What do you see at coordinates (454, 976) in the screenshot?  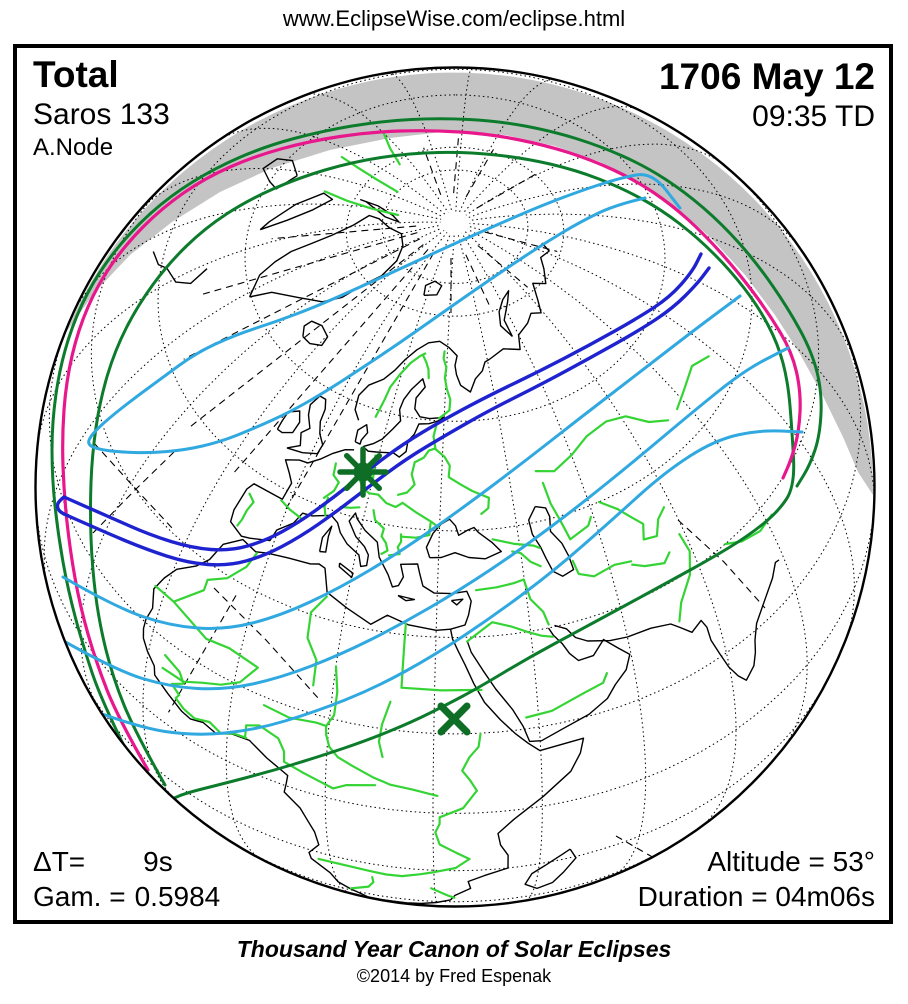 I see `copyright-line: ©2014 by Fred Espenak` at bounding box center [454, 976].